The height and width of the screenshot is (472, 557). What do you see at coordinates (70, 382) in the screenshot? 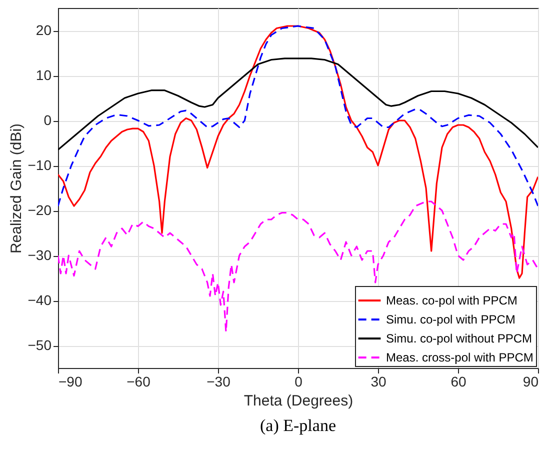
I see `x-tick-label: −90` at bounding box center [70, 382].